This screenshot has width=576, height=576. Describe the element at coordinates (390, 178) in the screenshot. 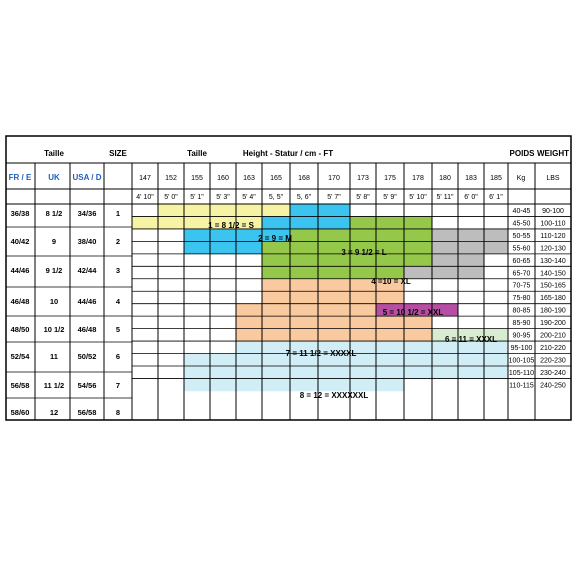

I see `height-cm-label: 175` at that location.